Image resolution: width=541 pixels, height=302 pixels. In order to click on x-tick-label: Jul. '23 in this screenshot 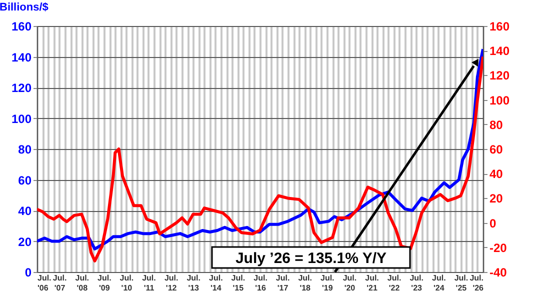, I will do `click(417, 283)`.